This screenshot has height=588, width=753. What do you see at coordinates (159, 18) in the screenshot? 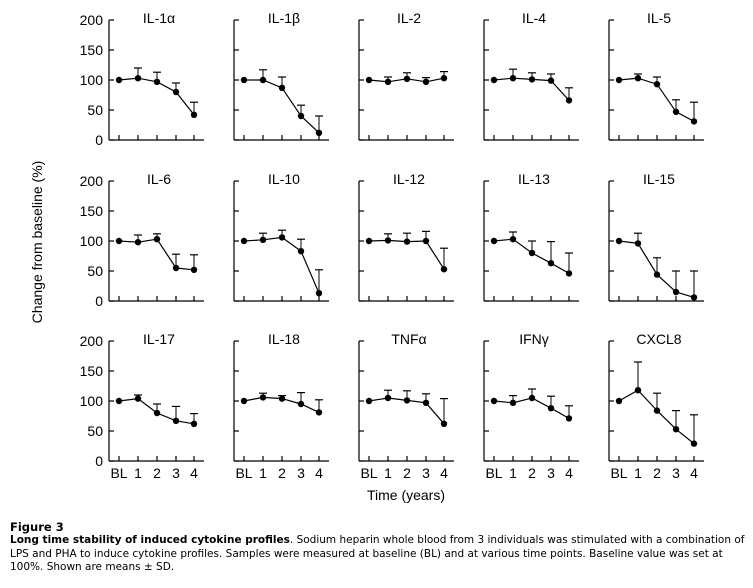
I see `panel-title: IL-1α` at bounding box center [159, 18].